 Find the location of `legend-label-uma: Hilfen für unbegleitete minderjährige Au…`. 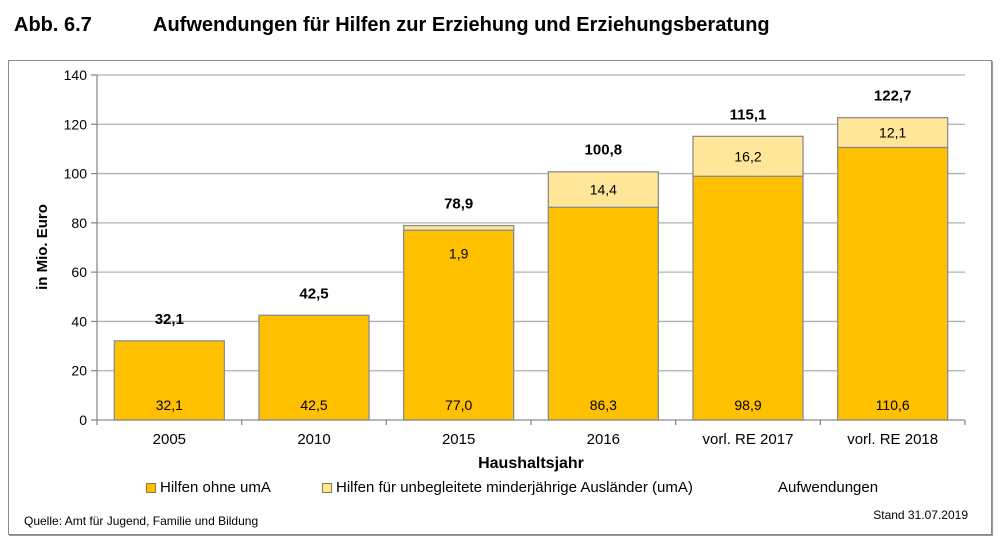

legend-label-uma: Hilfen für unbegleitete minderjährige Au… is located at coordinates (514, 487).